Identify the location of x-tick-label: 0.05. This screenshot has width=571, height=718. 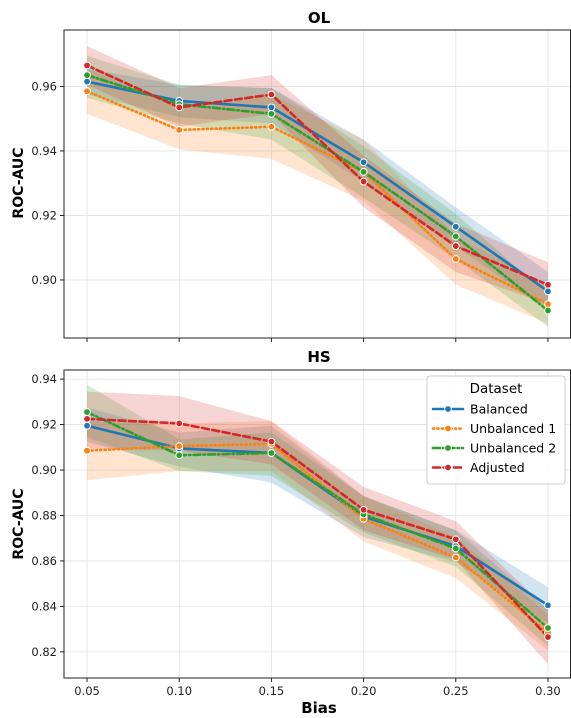
(87, 691).